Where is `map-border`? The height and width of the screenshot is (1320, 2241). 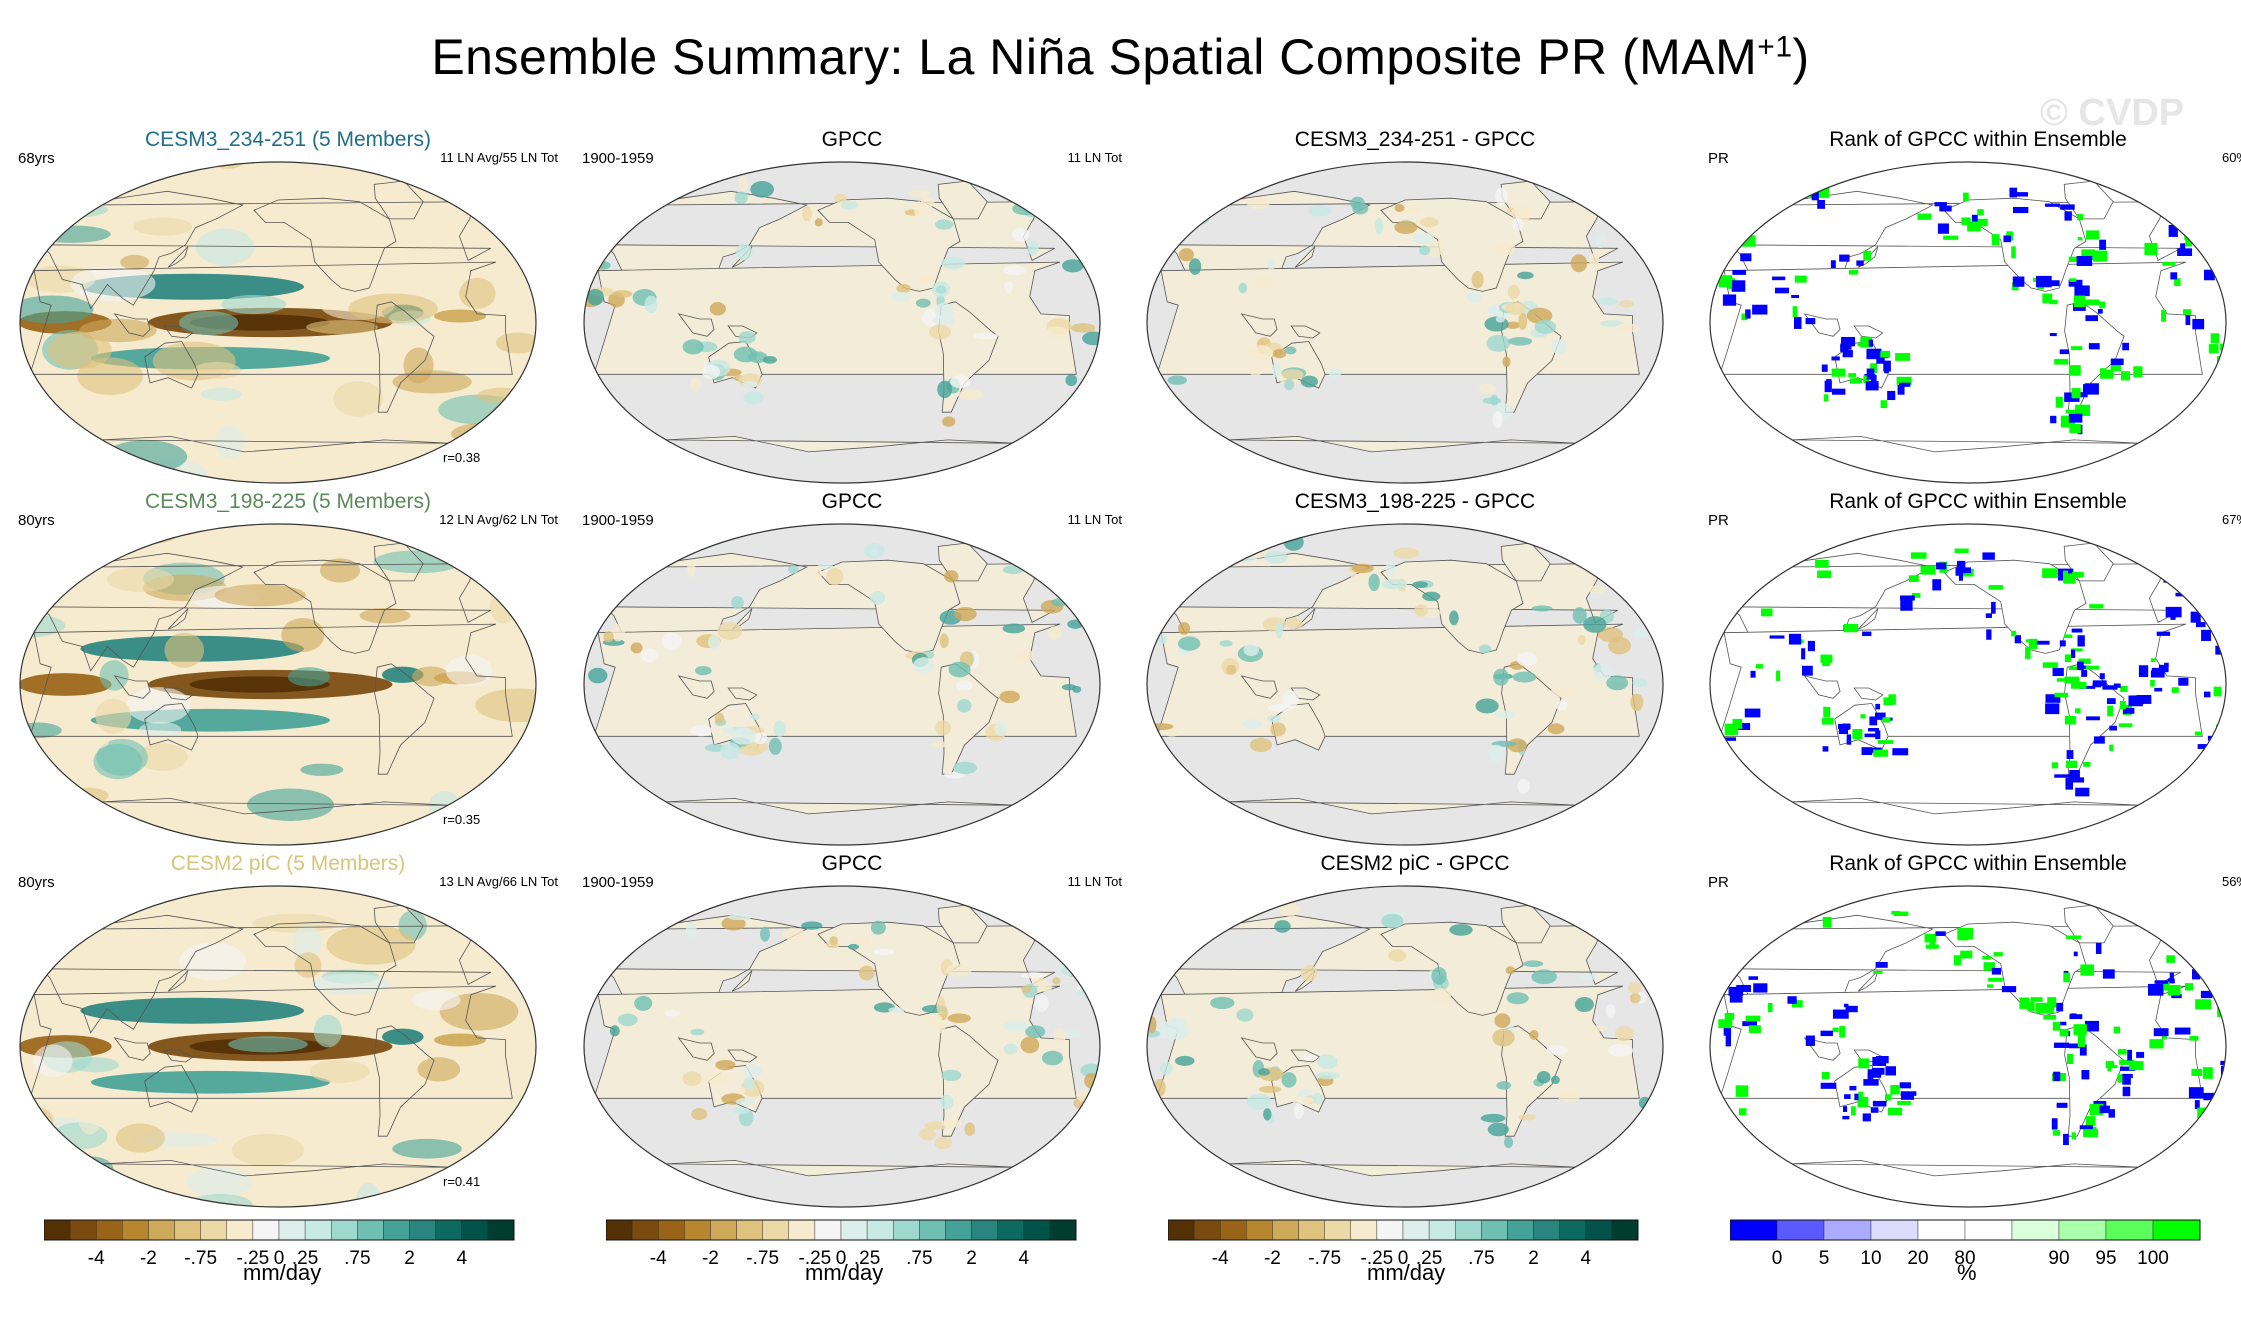
map-border is located at coordinates (842, 1046).